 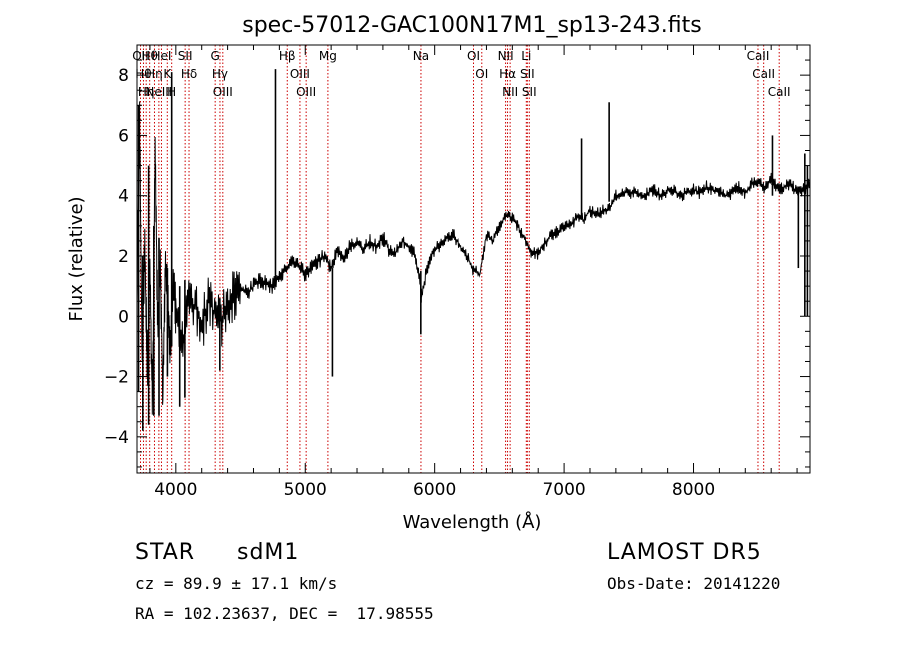 What do you see at coordinates (421, 56) in the screenshot?
I see `line-marker-label: Na` at bounding box center [421, 56].